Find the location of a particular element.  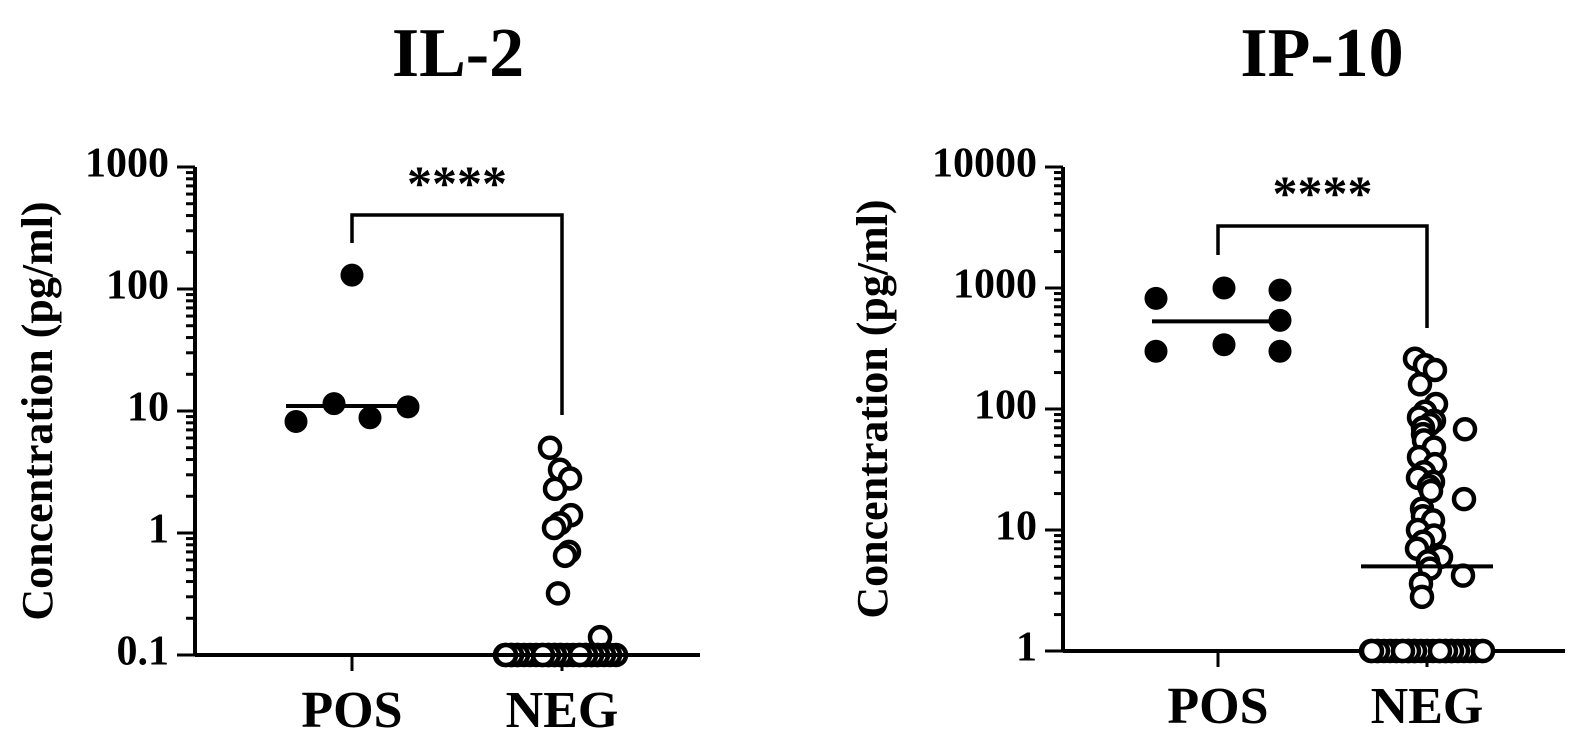

chart-title: IP-10 is located at coordinates (1321, 53).